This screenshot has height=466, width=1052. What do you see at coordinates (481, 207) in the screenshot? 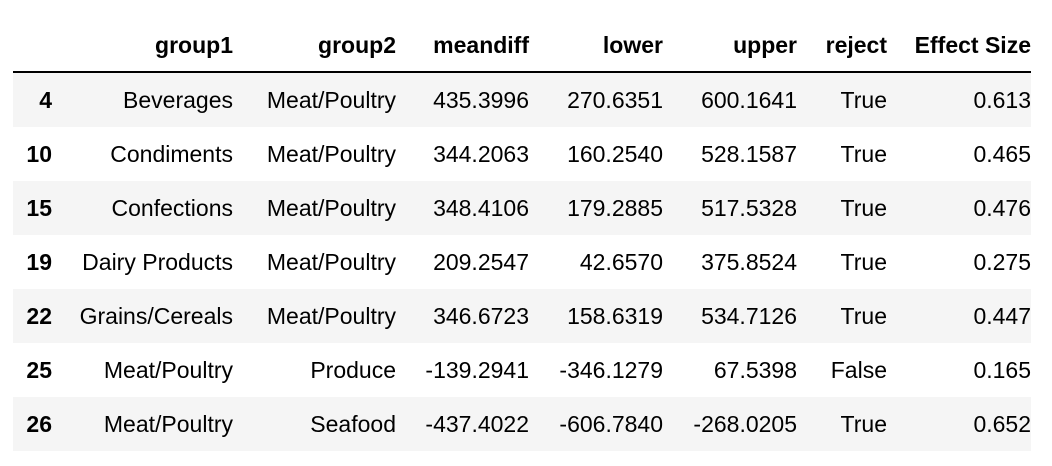
I see `meandiff-cell: 348.4106` at bounding box center [481, 207].